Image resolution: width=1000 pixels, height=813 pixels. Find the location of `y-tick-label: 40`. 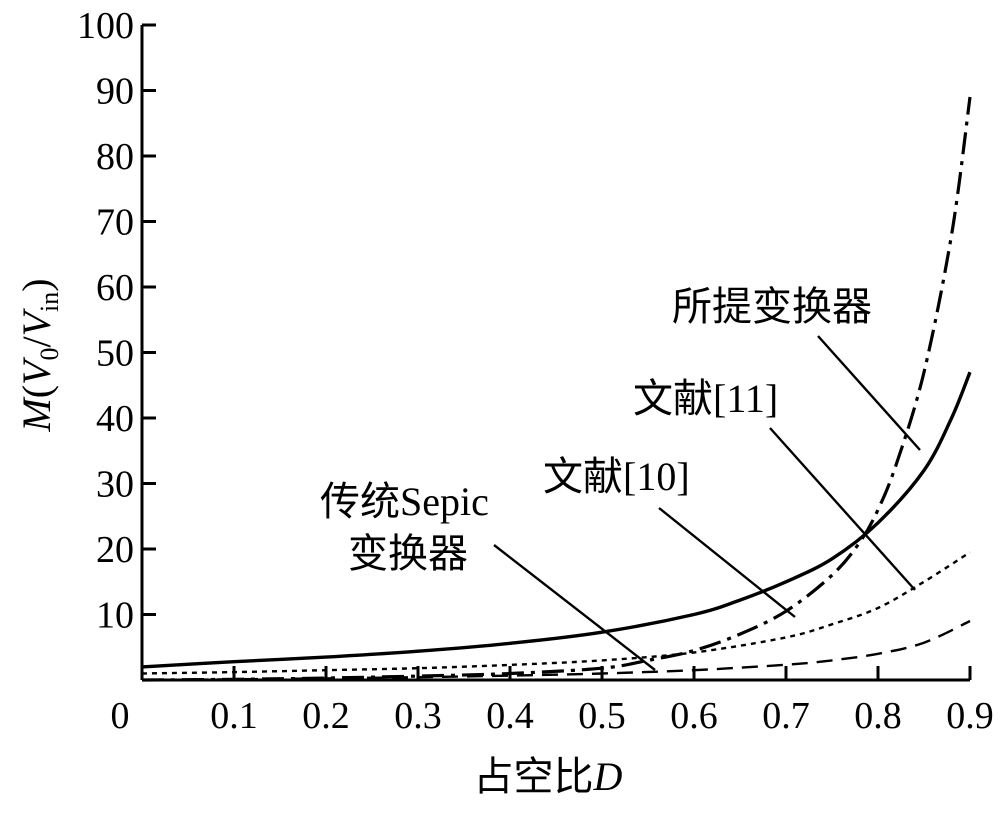

y-tick-label: 40 is located at coordinates (115, 419).